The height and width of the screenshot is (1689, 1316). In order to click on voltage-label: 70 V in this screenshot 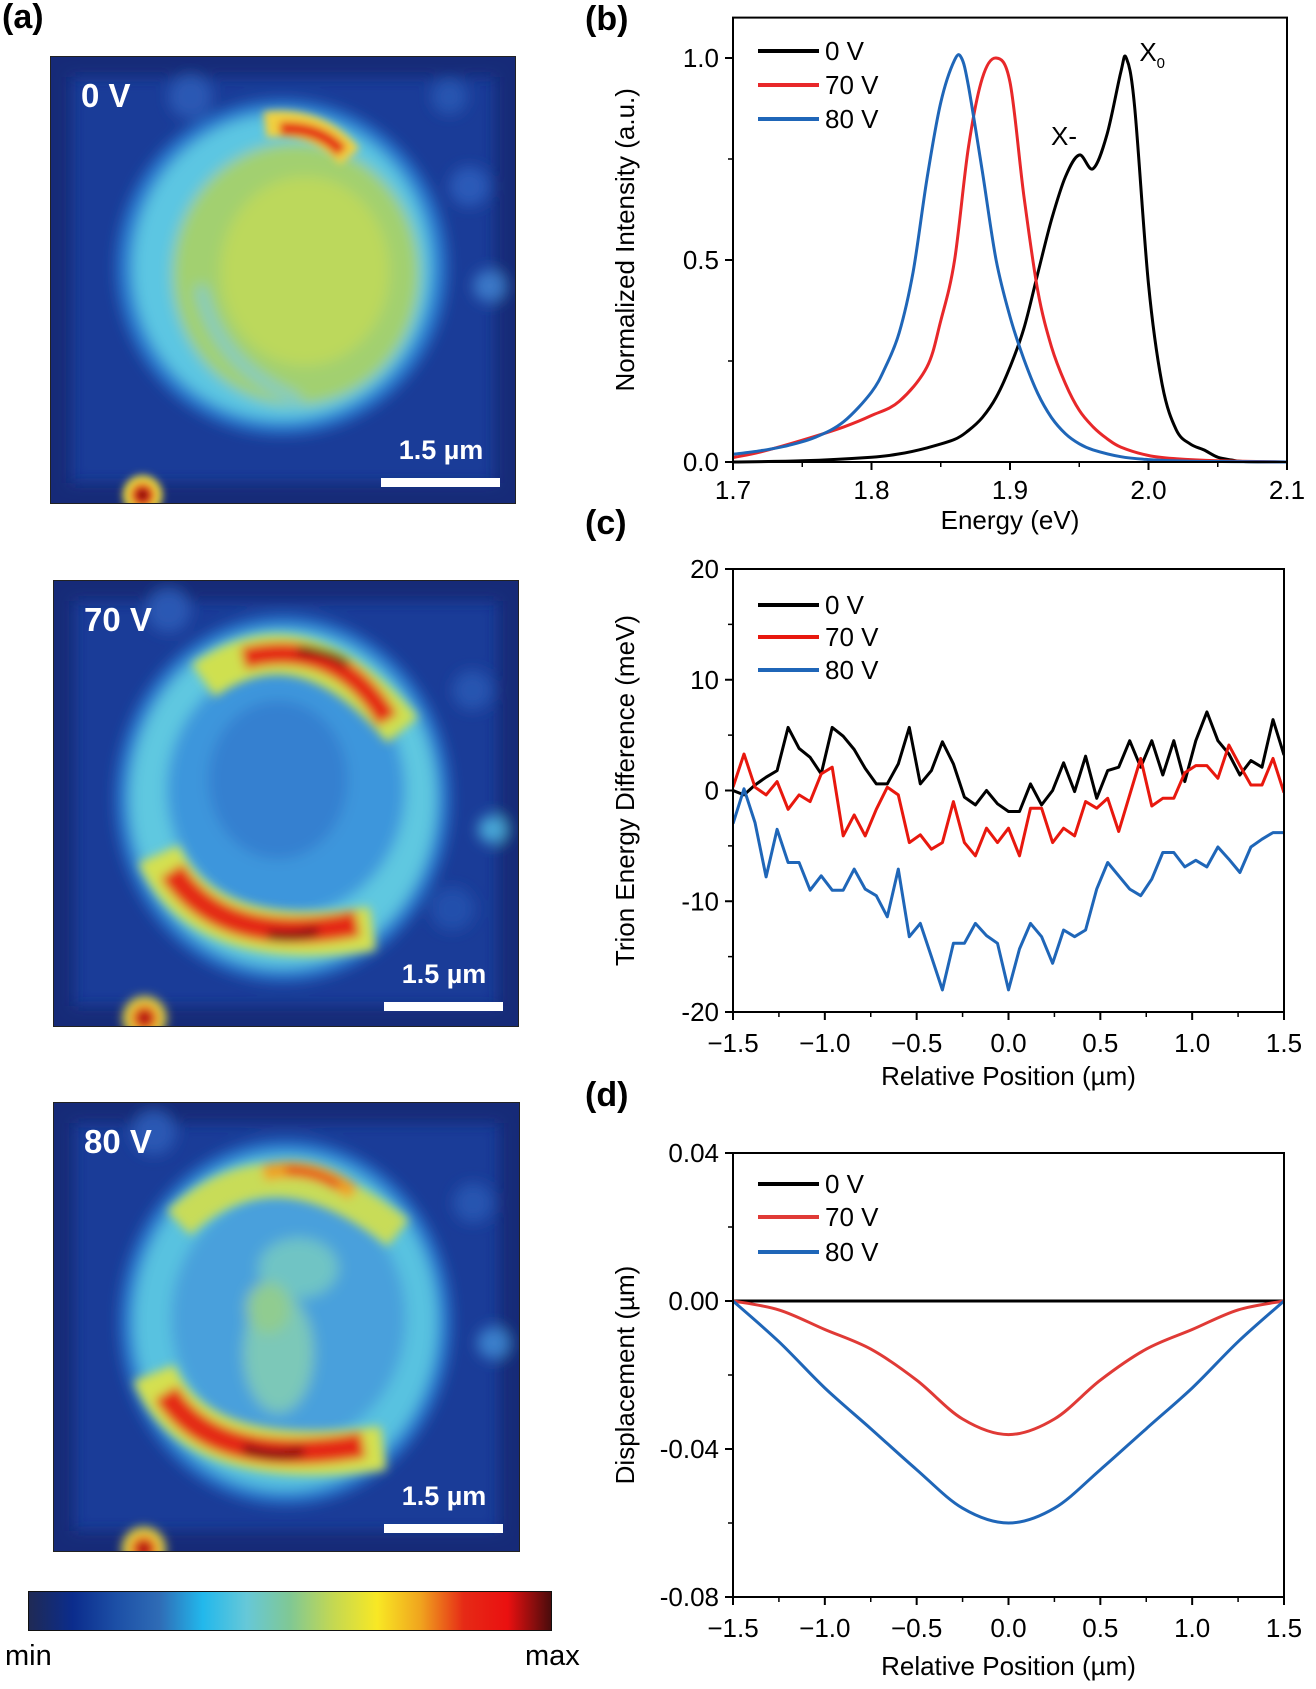, I will do `click(118, 619)`.